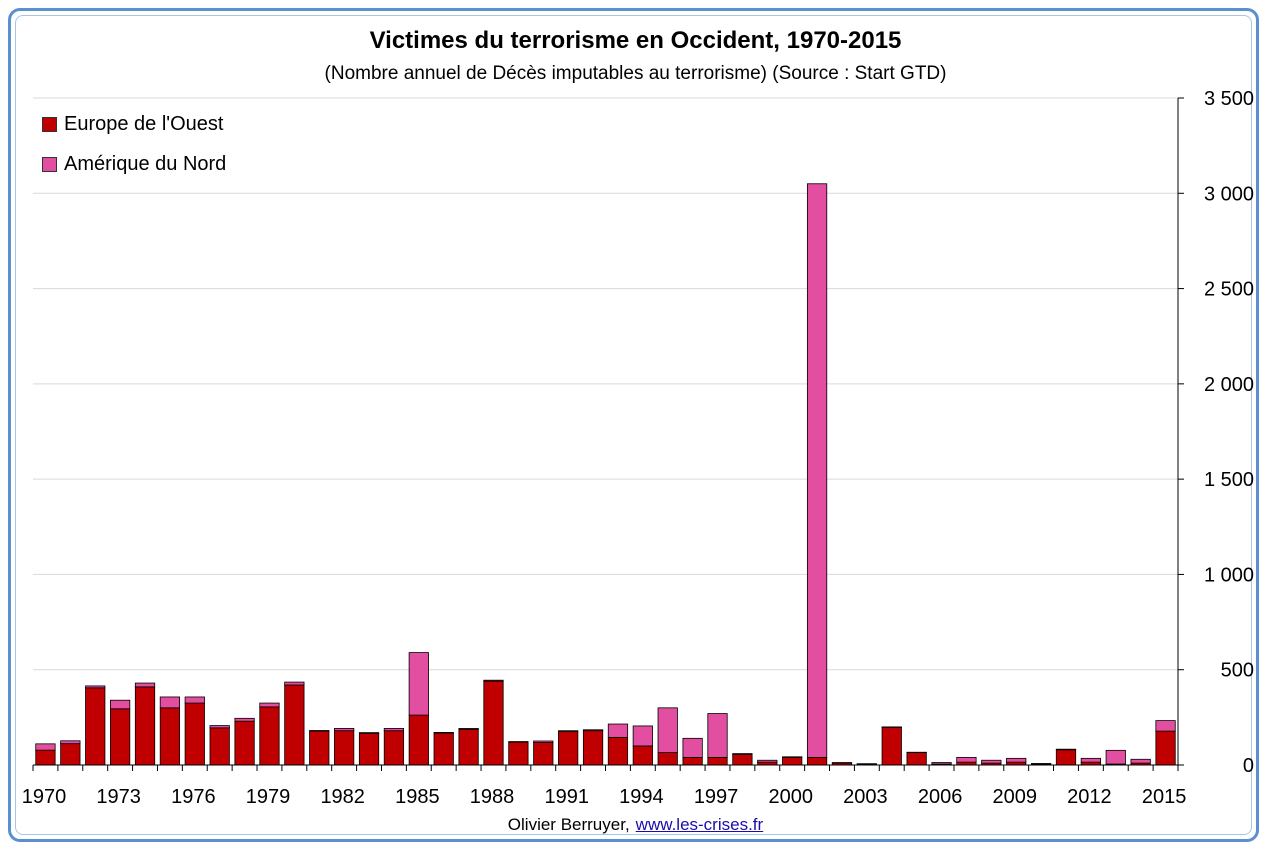 The image size is (1271, 854). What do you see at coordinates (1229, 480) in the screenshot?
I see `y-tick-label: 1 500` at bounding box center [1229, 480].